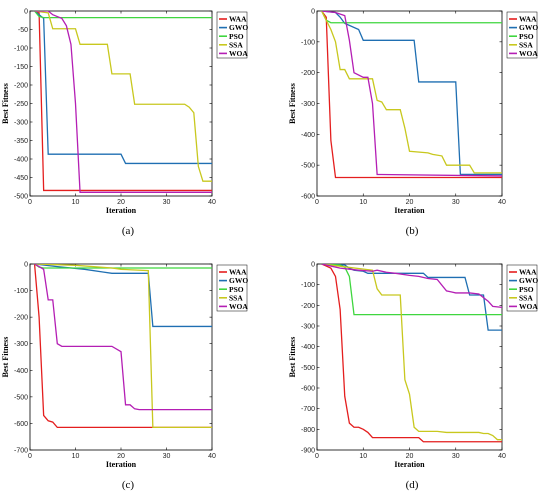 The width and height of the screenshot is (550, 493). Describe the element at coordinates (21, 104) in the screenshot. I see `y-tick-label: -250` at that location.